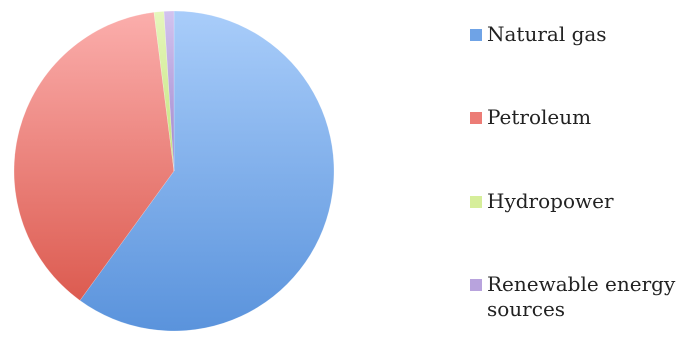  Describe the element at coordinates (476, 202) in the screenshot. I see `legend-swatch-hydropower` at that location.